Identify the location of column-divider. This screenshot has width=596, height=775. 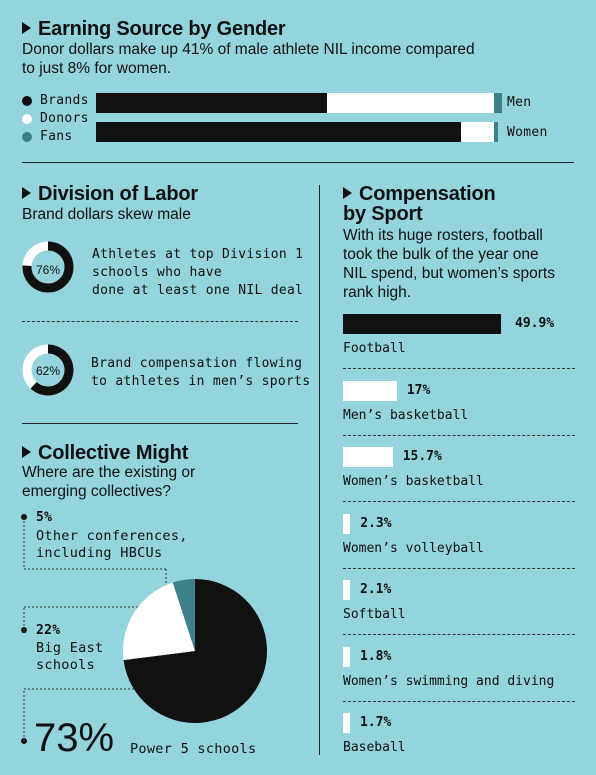
(319, 470).